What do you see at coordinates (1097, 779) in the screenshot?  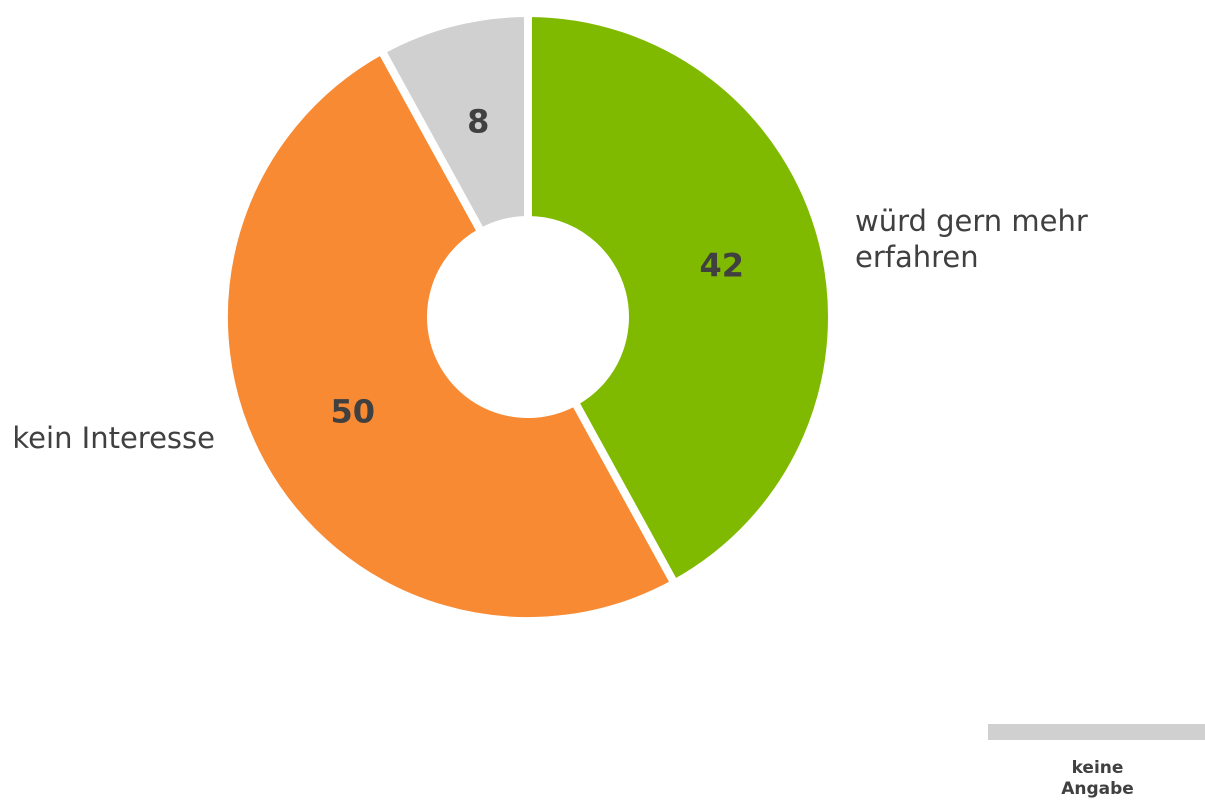 I see `legend-label: keine Angabe` at bounding box center [1097, 779].